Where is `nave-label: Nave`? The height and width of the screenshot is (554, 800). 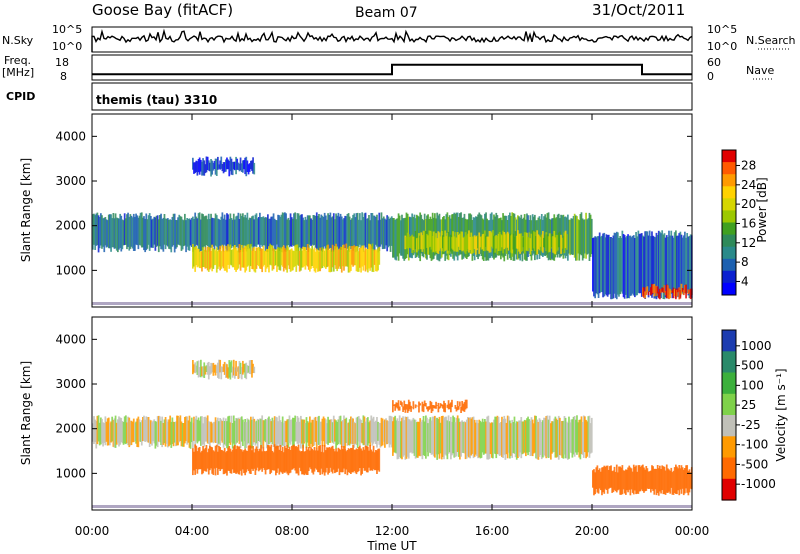
nave-label: Nave is located at coordinates (760, 70).